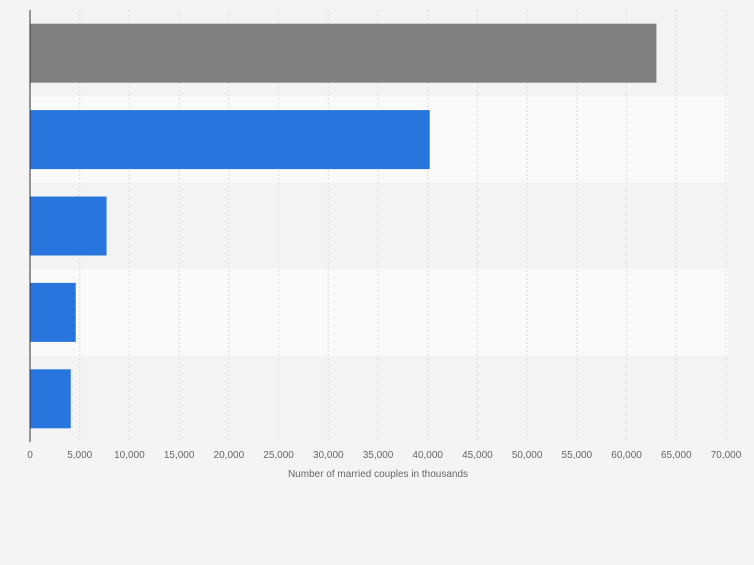 The image size is (754, 565). What do you see at coordinates (129, 455) in the screenshot?
I see `x-tick-label: 10,000` at bounding box center [129, 455].